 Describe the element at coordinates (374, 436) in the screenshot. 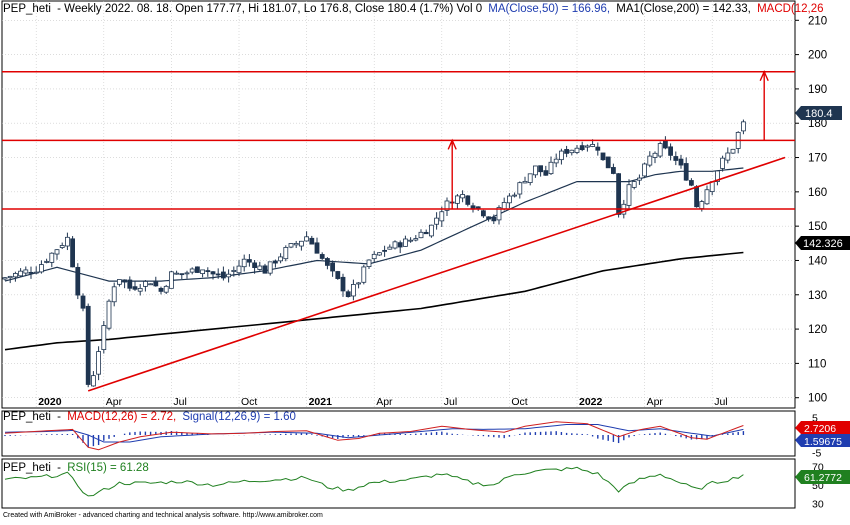

I see `macd-pane` at that location.